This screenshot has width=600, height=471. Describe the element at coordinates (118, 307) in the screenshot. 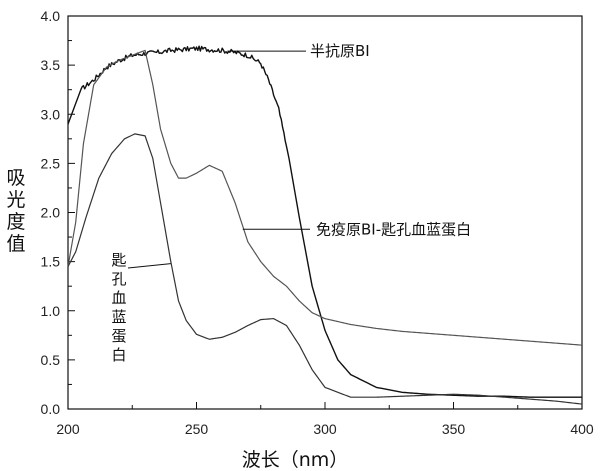

I see `annotation-label: 匙孔血蓝蛋白` at that location.